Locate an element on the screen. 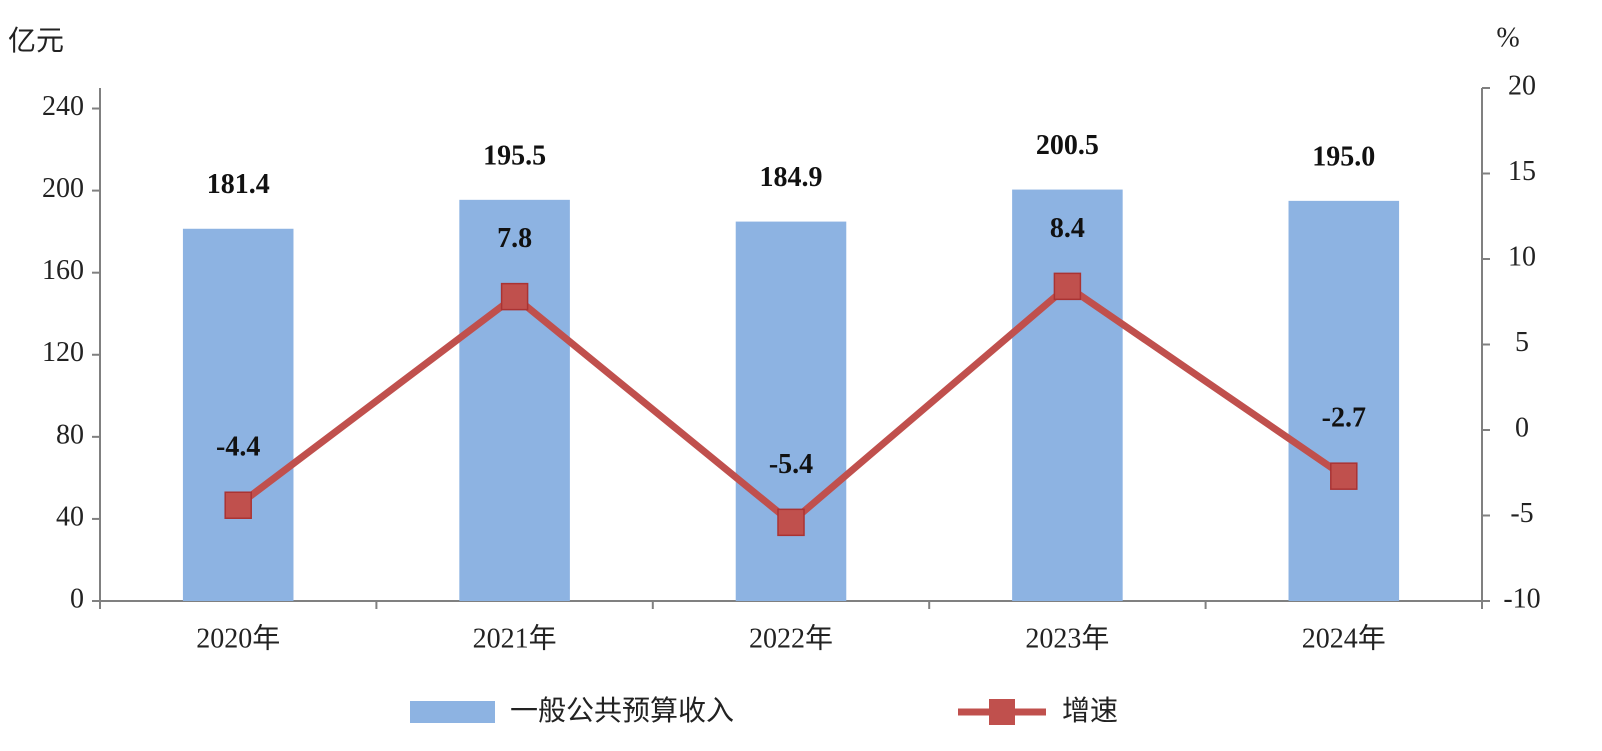 This screenshot has height=751, width=1602. y2-axis-label: % is located at coordinates (1507, 37).